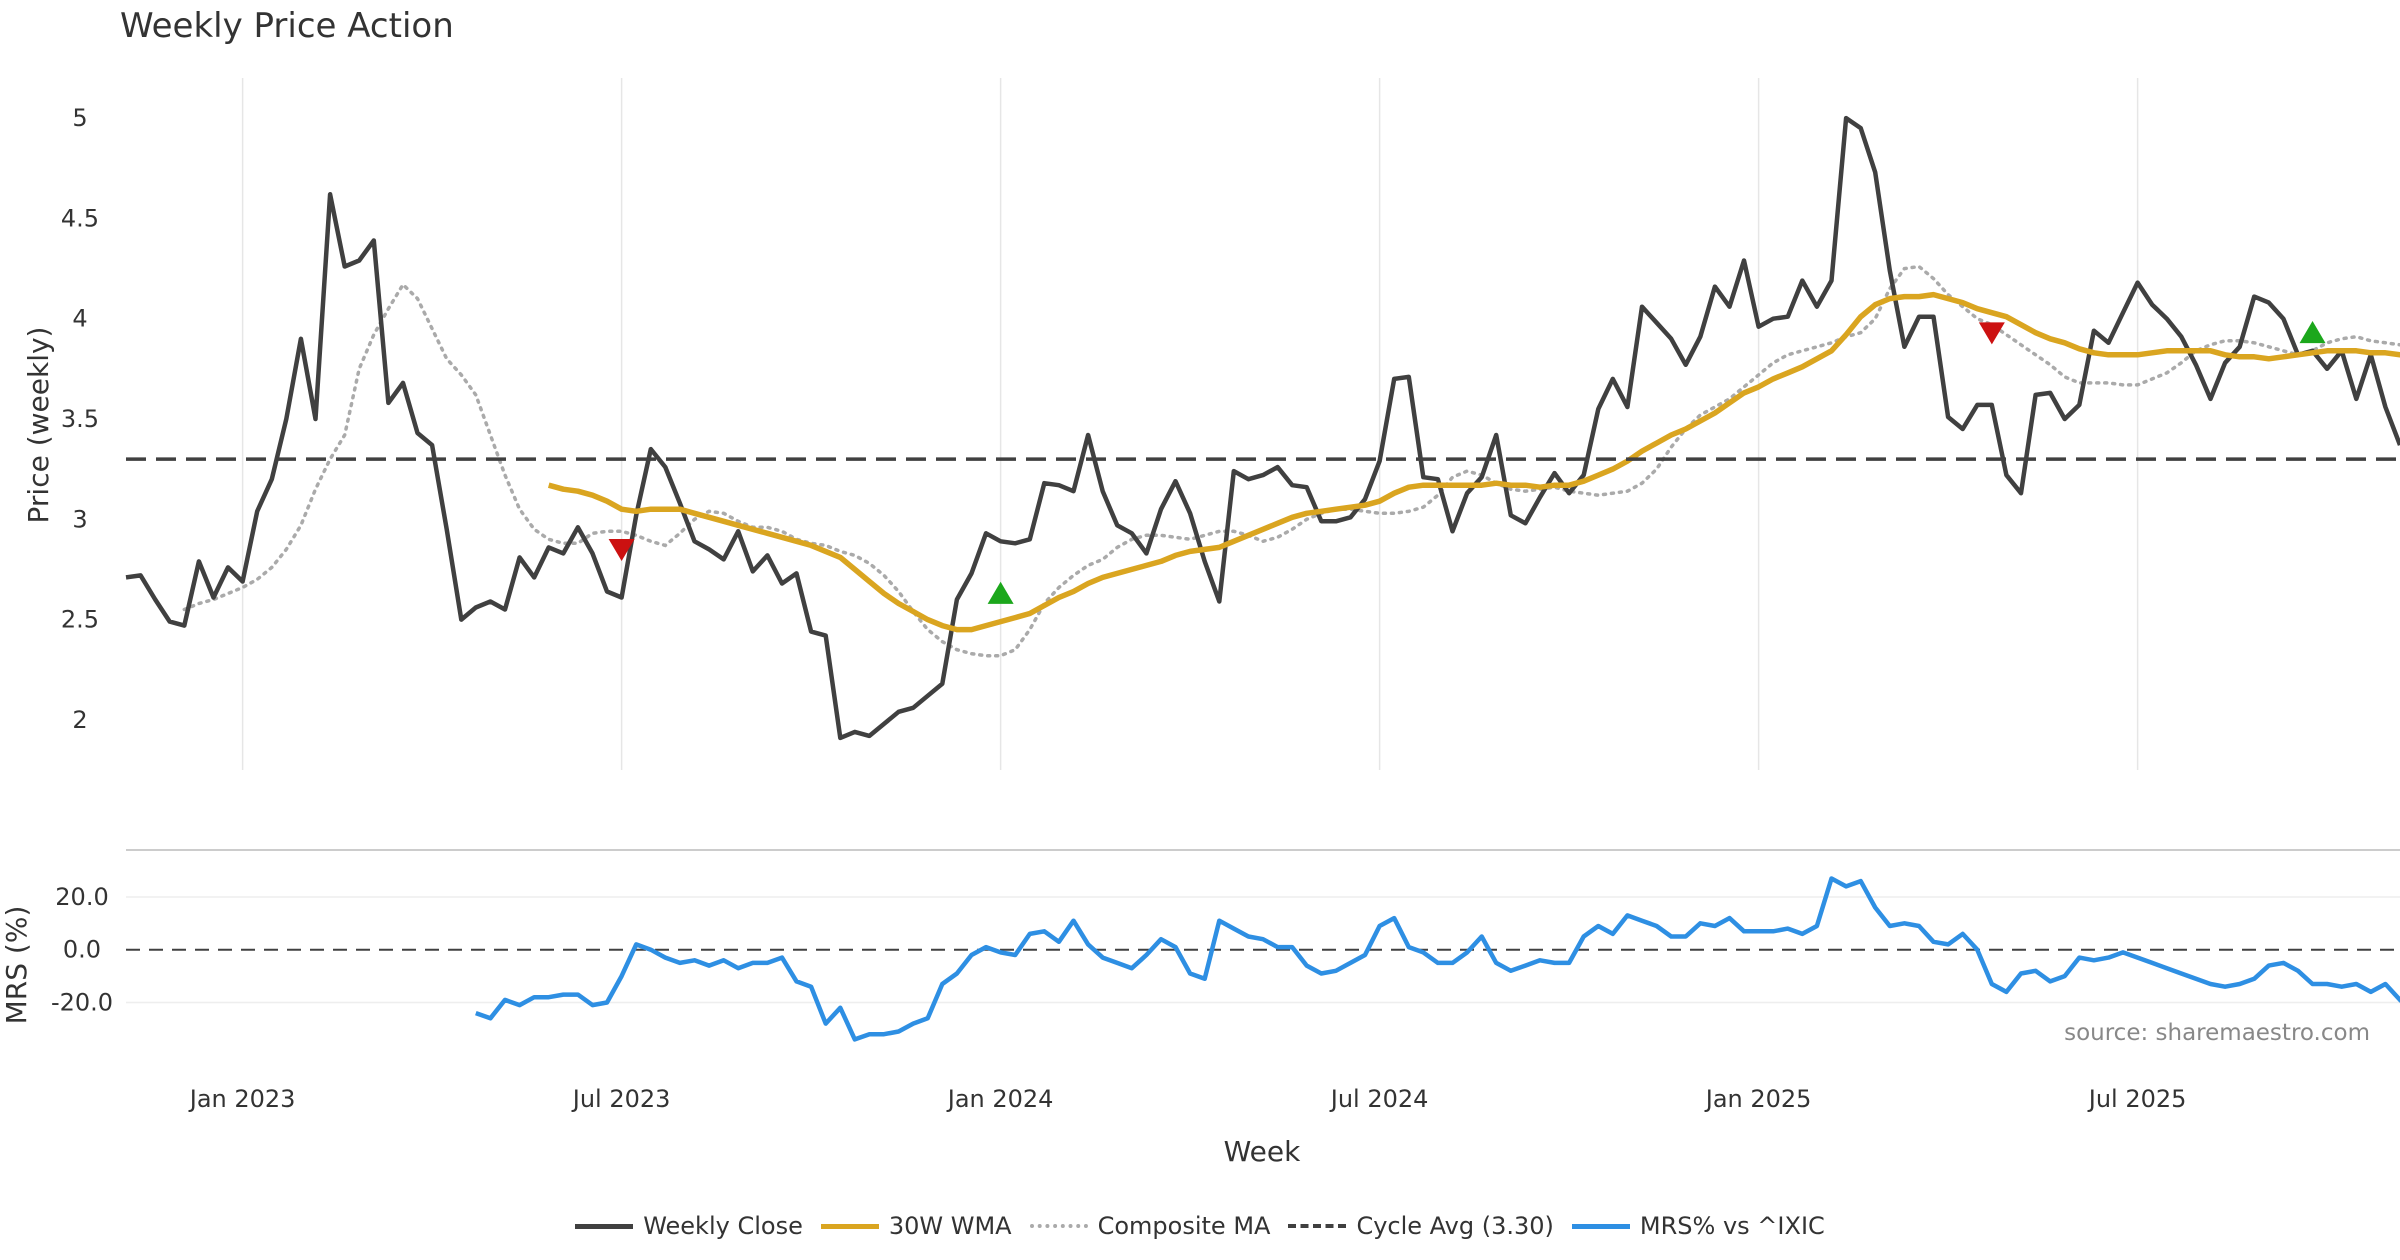  Describe the element at coordinates (80, 620) in the screenshot. I see `price-y-tick-label: 2.5` at that location.